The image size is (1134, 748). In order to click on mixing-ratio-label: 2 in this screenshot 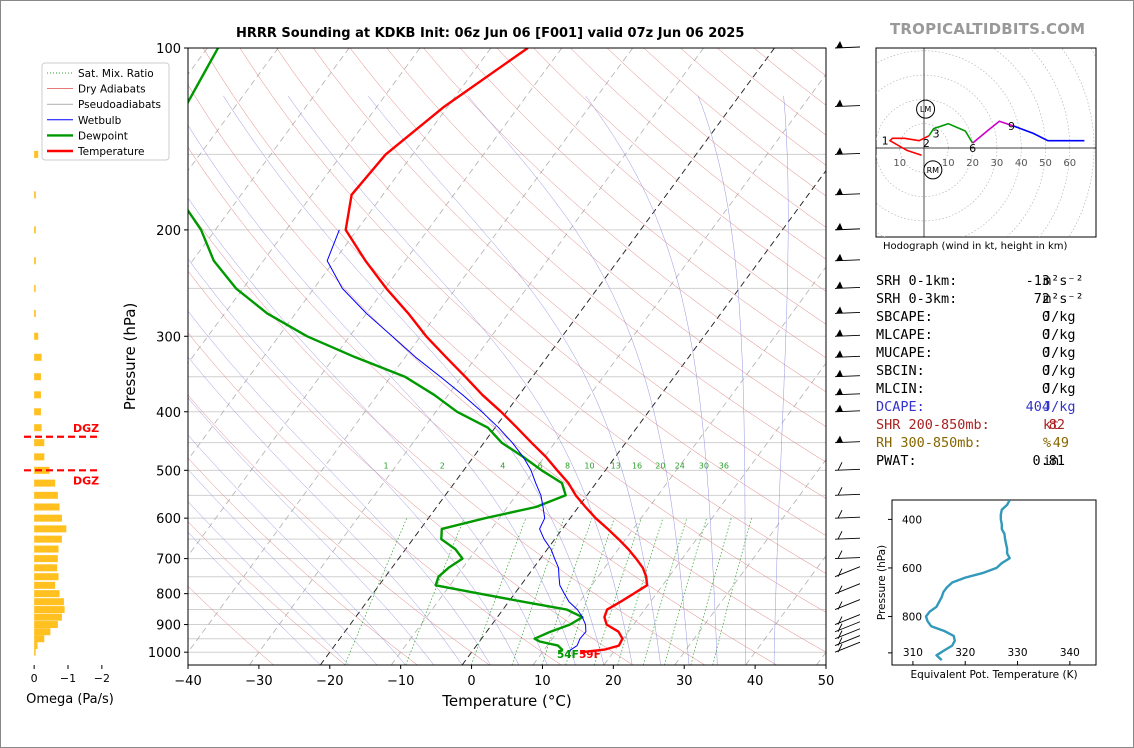, I will do `click(442, 465)`.